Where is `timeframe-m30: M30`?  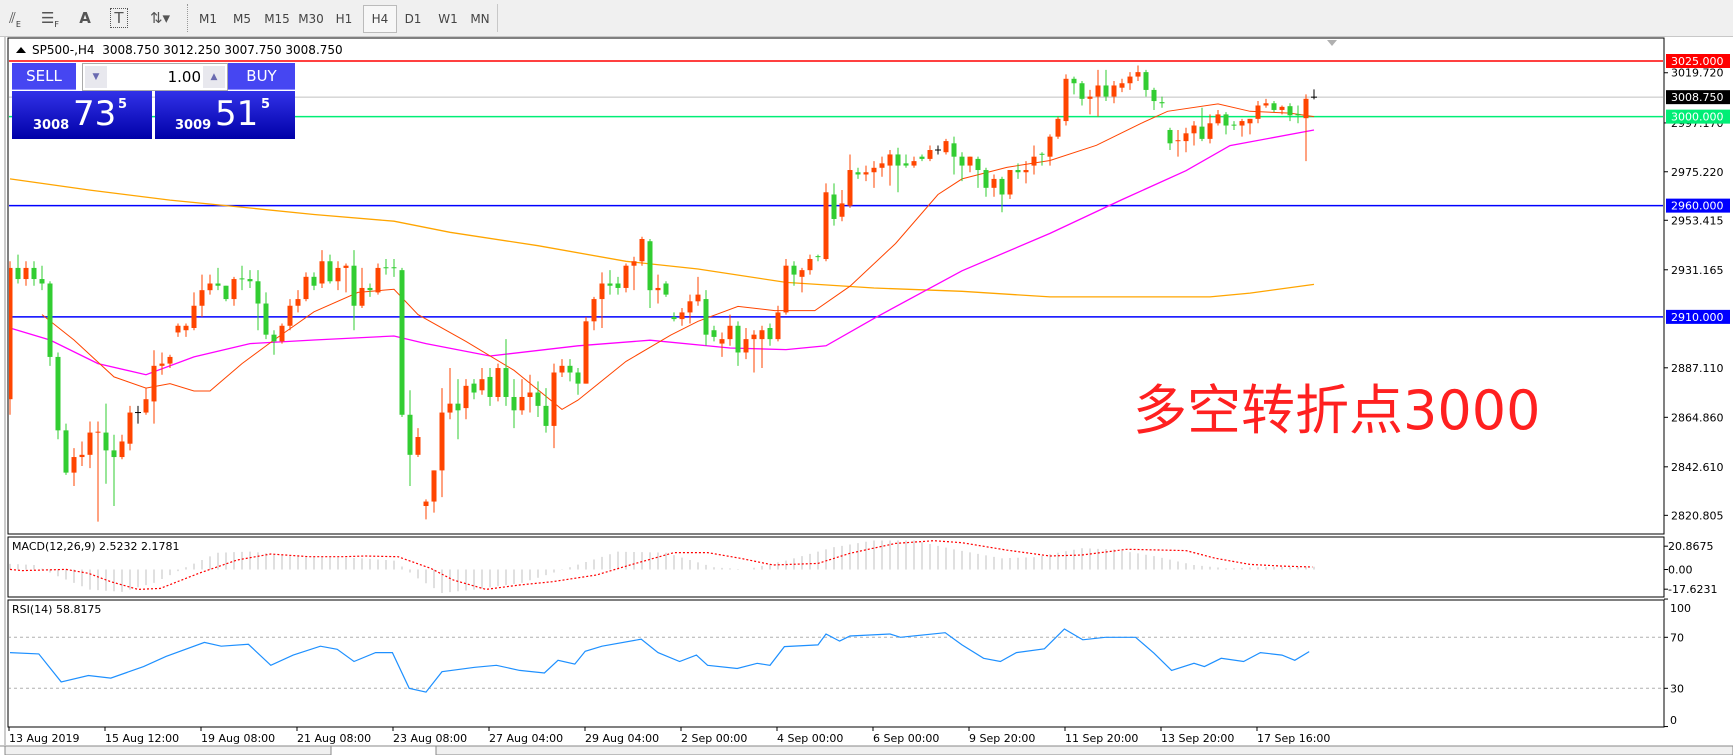
timeframe-m30: M30 is located at coordinates (311, 19).